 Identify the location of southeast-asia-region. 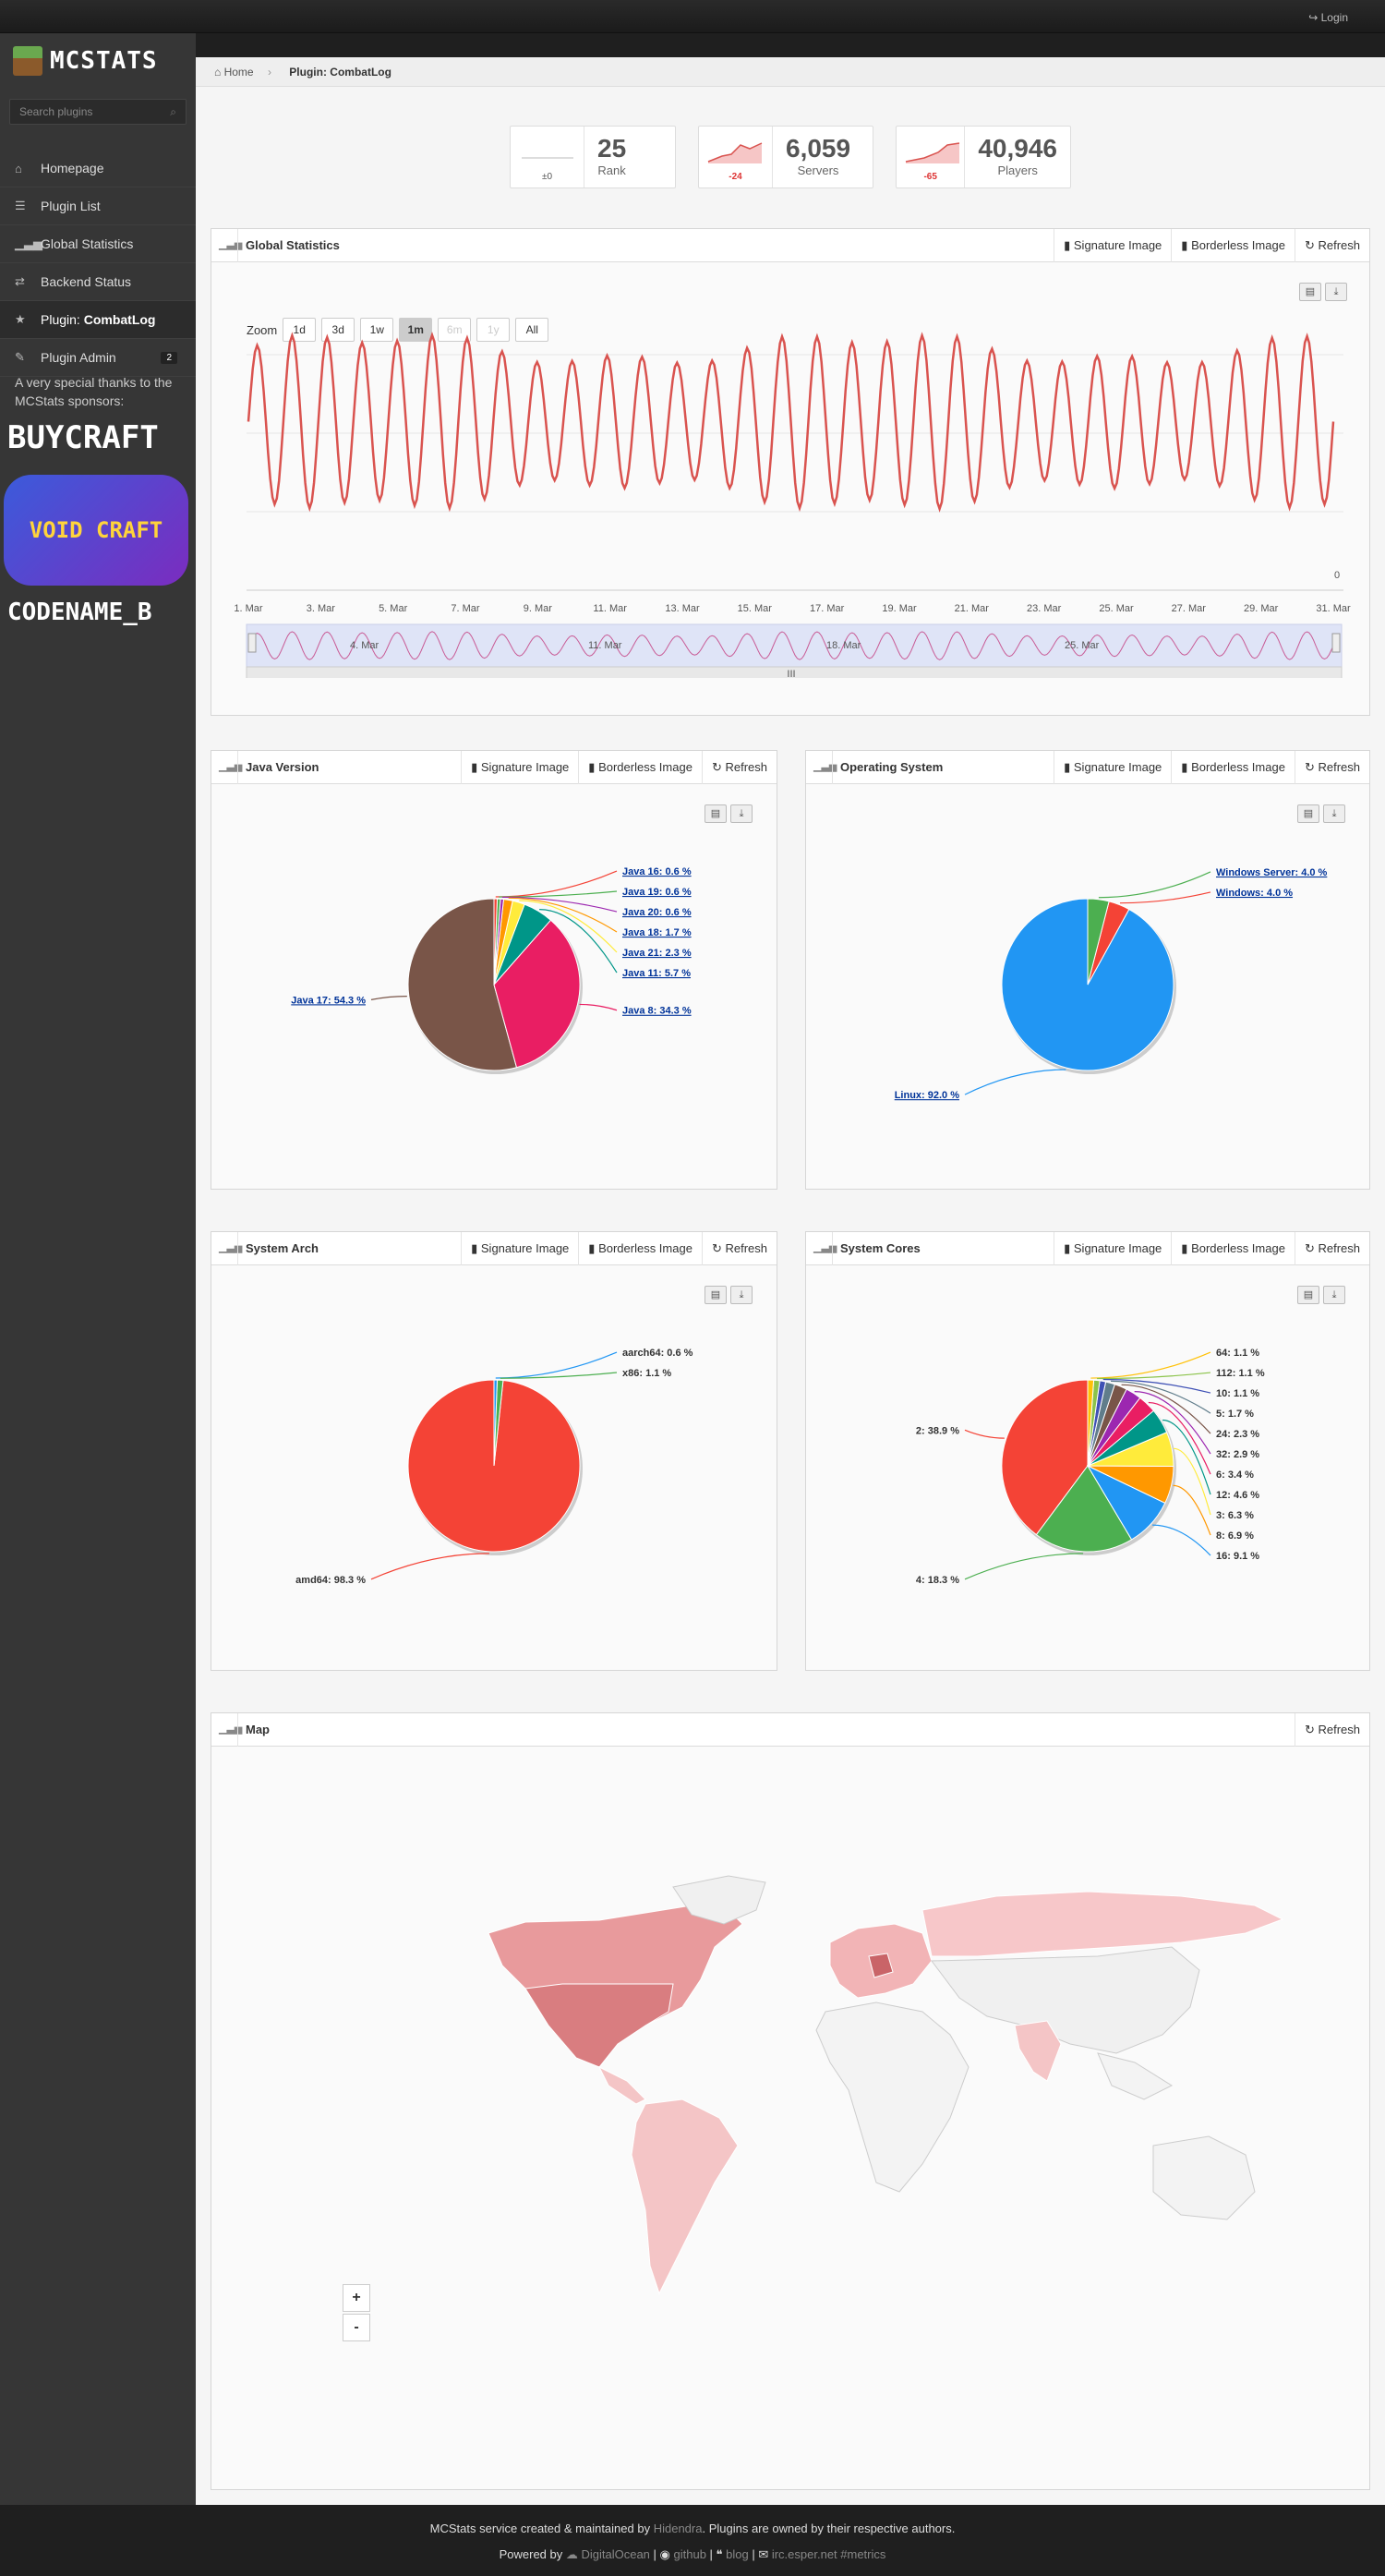
(1136, 2076).